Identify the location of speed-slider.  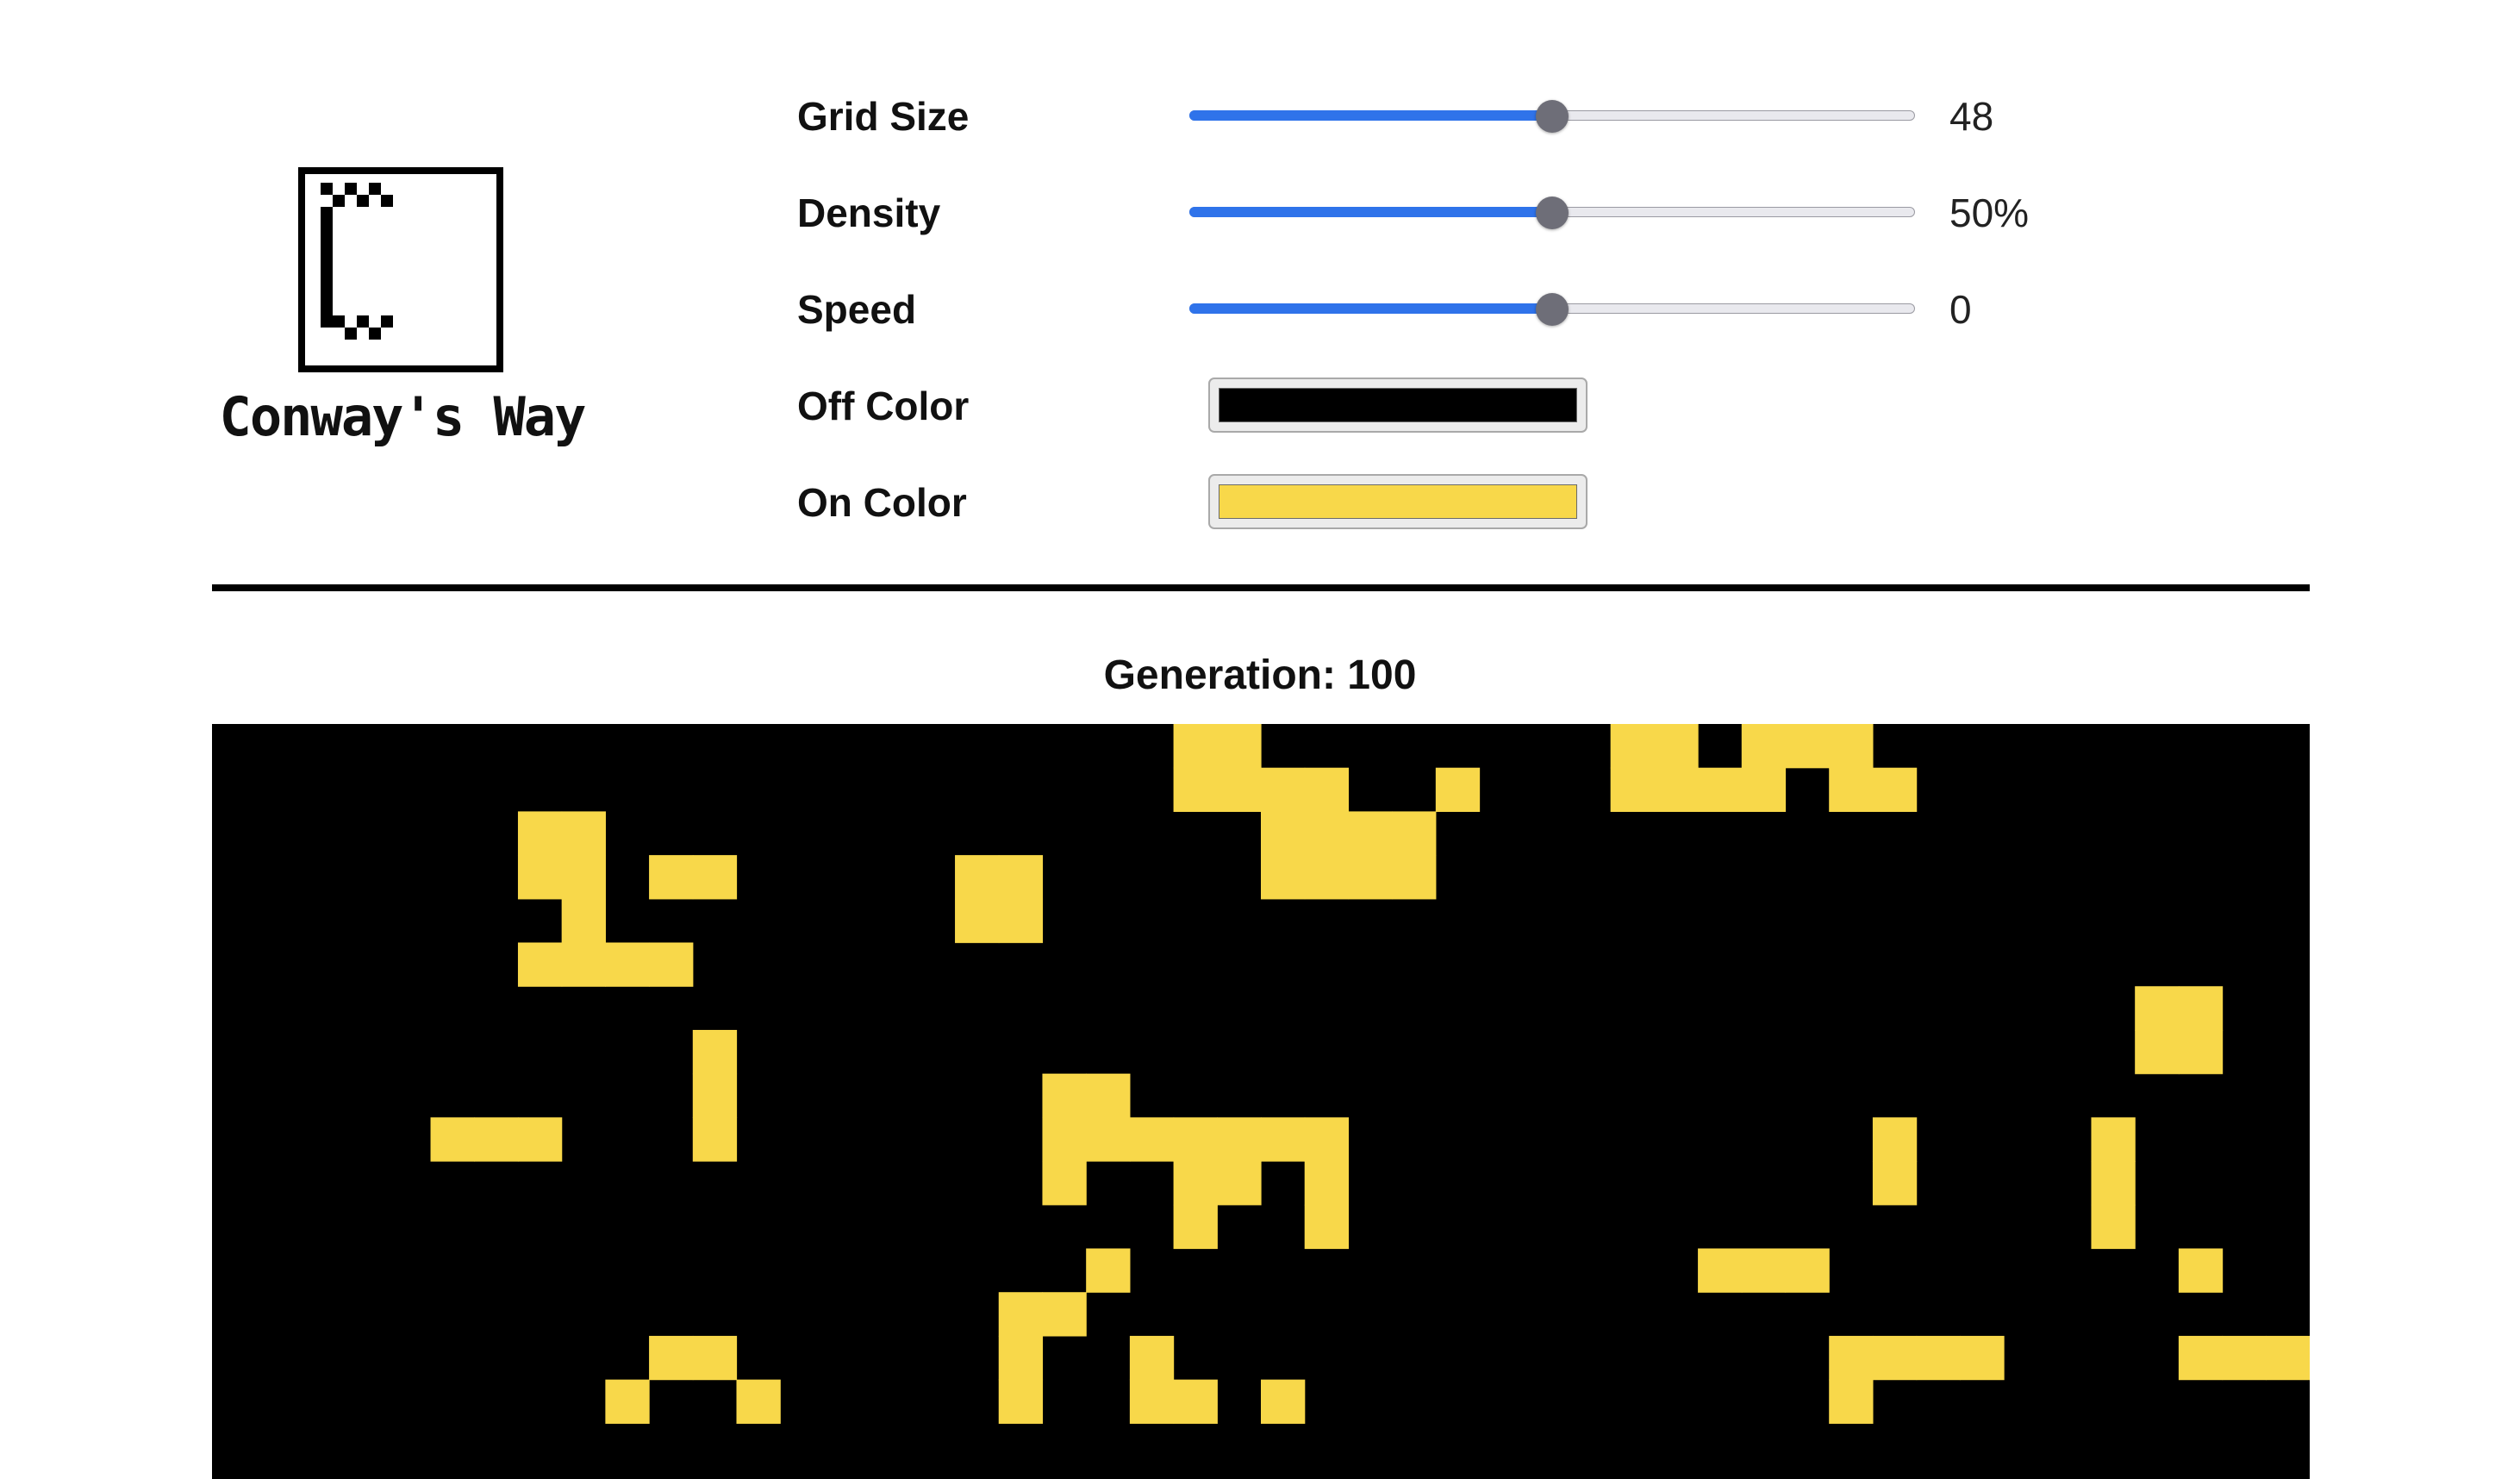
(1552, 309).